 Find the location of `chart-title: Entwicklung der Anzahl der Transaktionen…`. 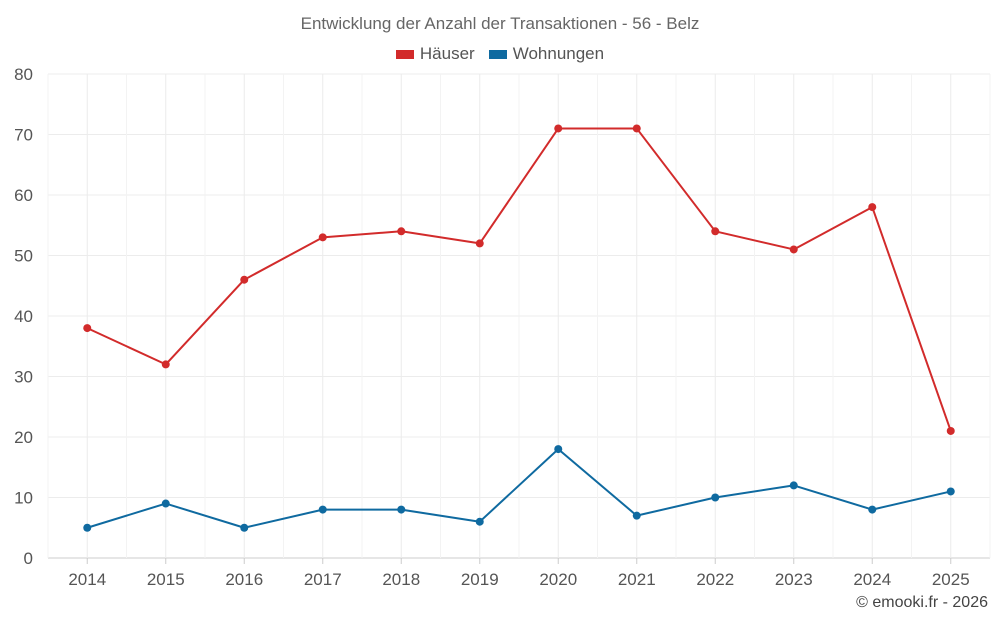

chart-title: Entwicklung der Anzahl der Transaktionen… is located at coordinates (500, 23).